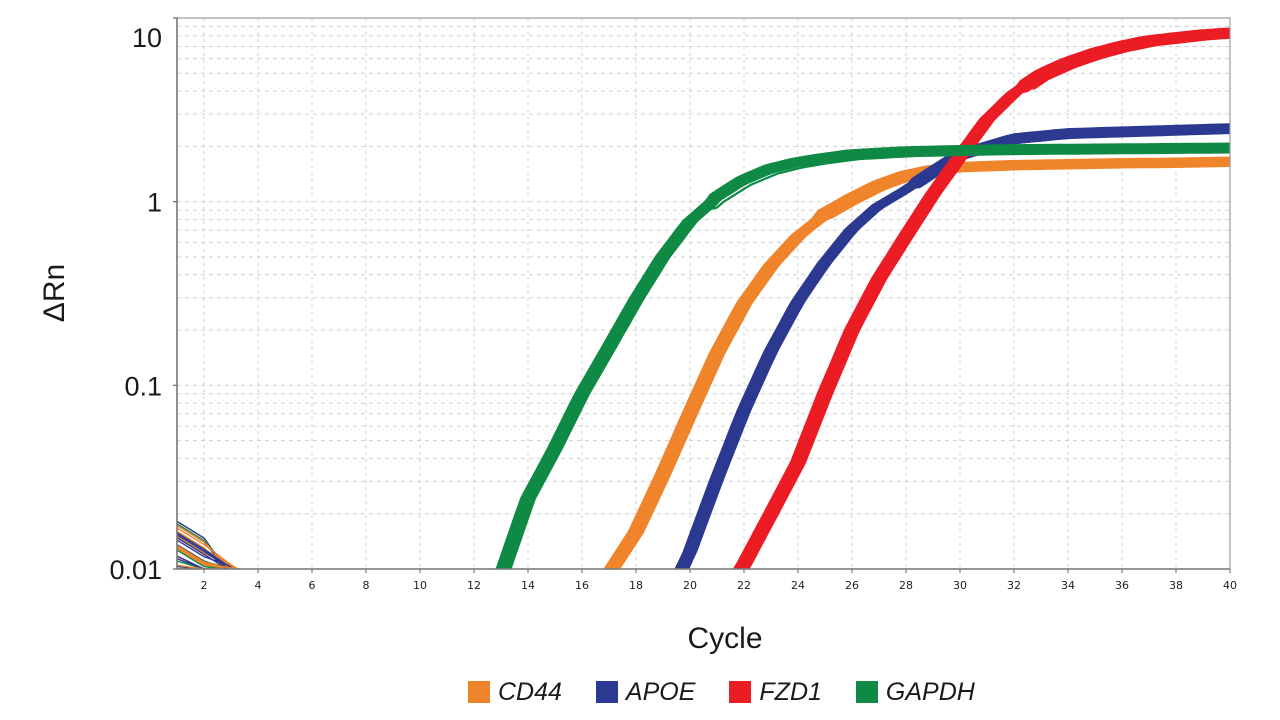 This screenshot has width=1280, height=720. What do you see at coordinates (719, 580) in the screenshot?
I see `x-tick-labels: 2 4 6 8 10 12 14 16 18 20 22 24 26 28 30 32 34 36 38 40` at bounding box center [719, 580].